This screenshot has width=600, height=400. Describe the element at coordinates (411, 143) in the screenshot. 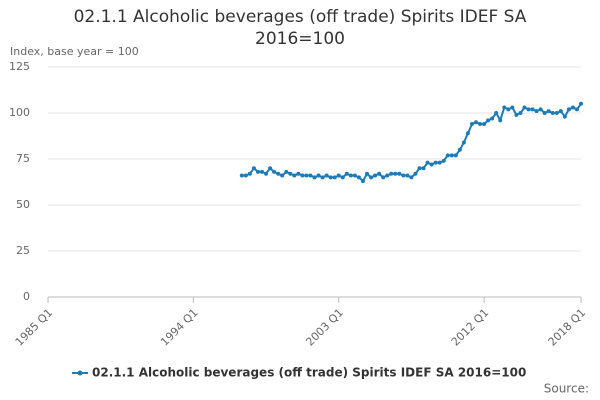

I see `series-line` at that location.